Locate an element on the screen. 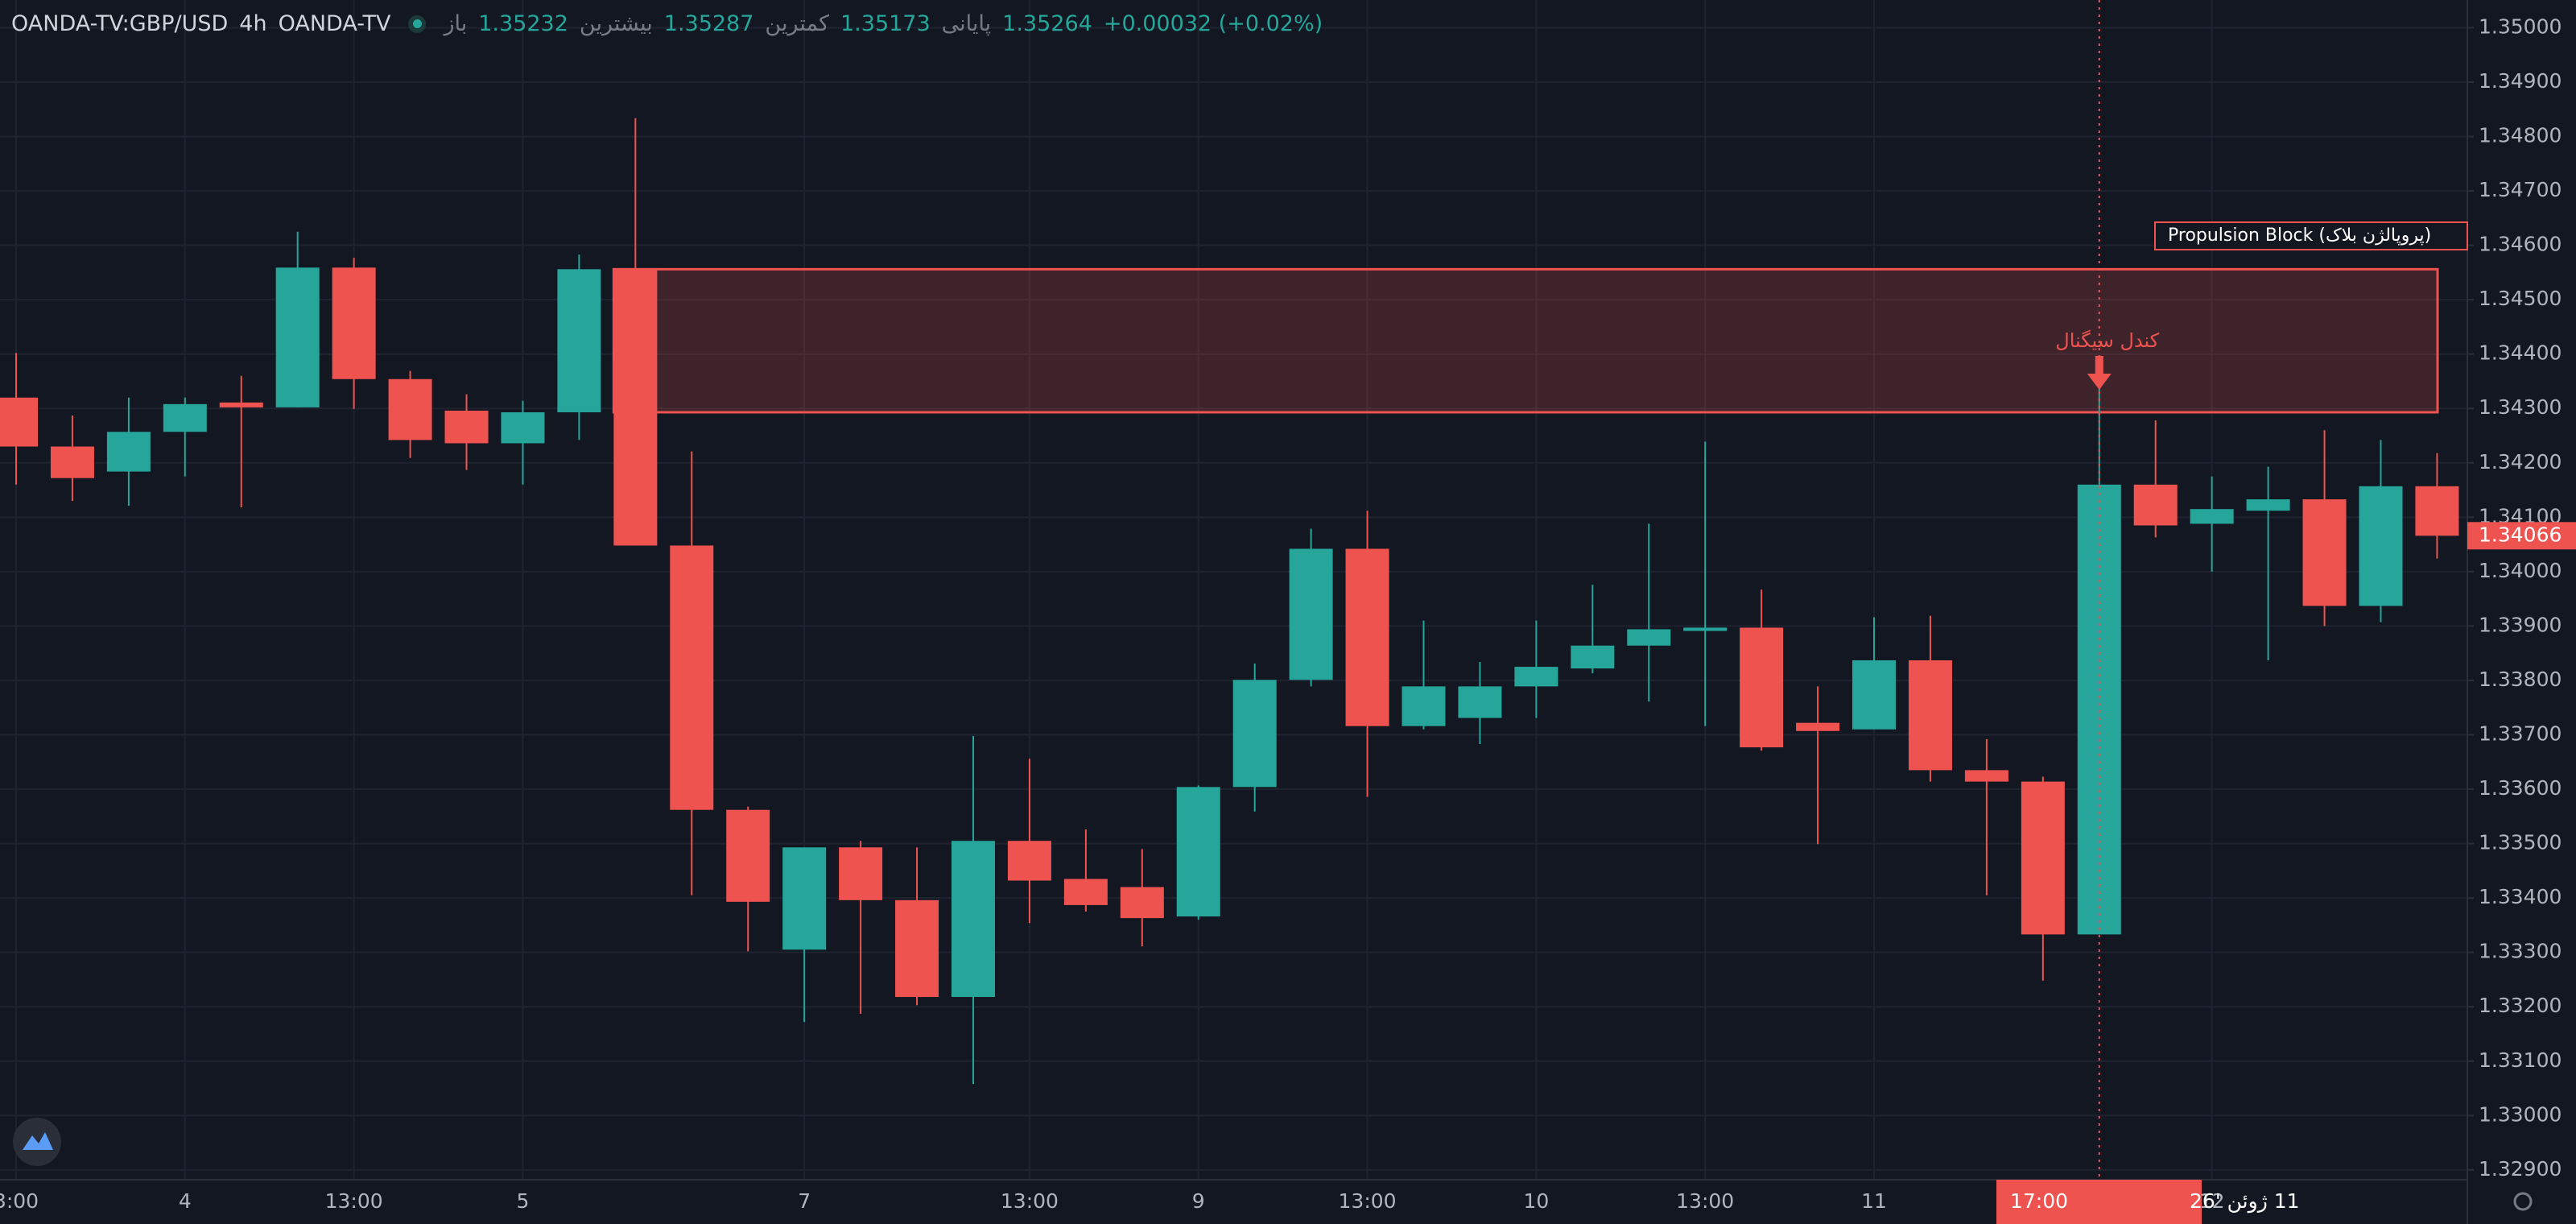 The height and width of the screenshot is (1224, 2576). crosshair-time-box is located at coordinates (2099, 1202).